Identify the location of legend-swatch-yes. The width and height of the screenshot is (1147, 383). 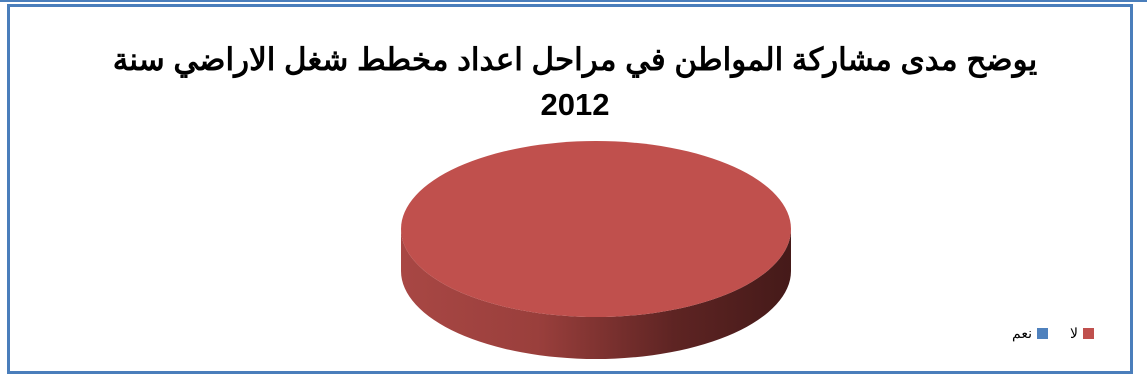
(1042, 333).